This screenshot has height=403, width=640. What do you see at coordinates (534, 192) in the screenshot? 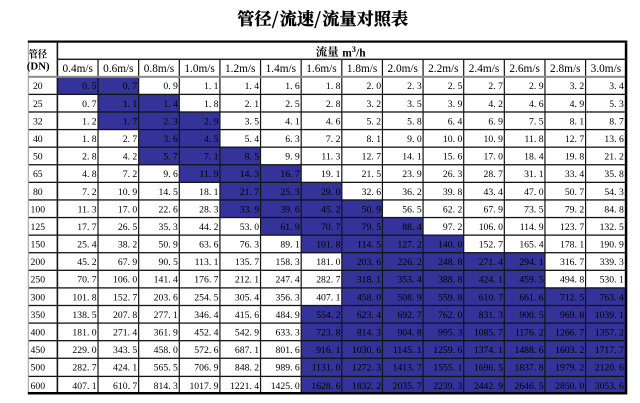
I see `svg-text: 47. 0` at bounding box center [534, 192].